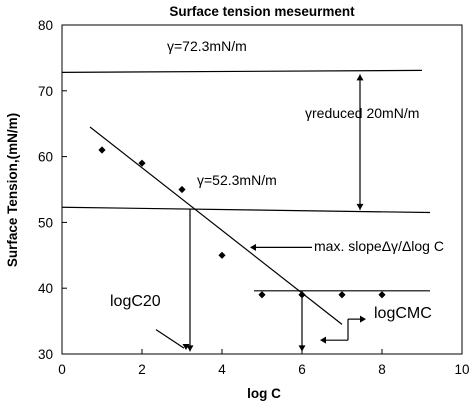 The height and width of the screenshot is (413, 474). What do you see at coordinates (242, 71) in the screenshot?
I see `upper-horizontal-line` at bounding box center [242, 71].